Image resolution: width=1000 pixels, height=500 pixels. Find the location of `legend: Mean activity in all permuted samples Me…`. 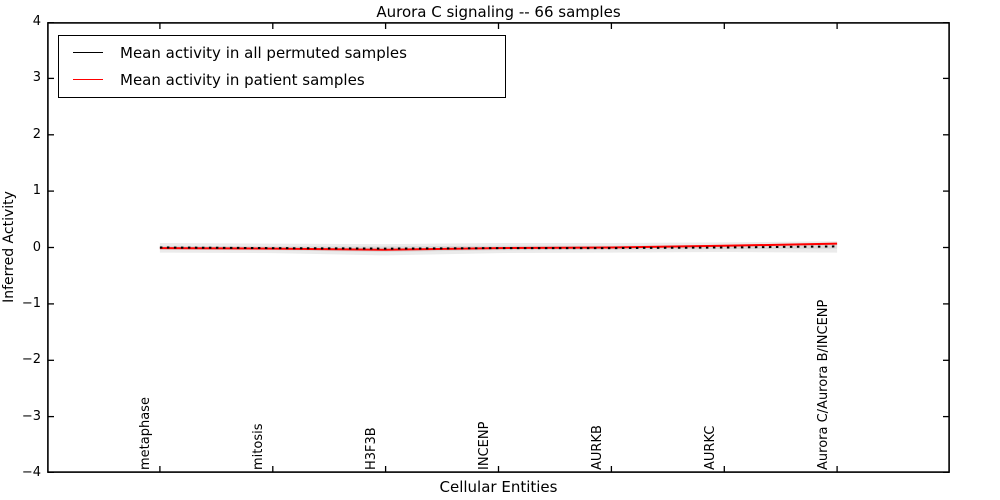

legend: Mean activity in all permuted samples Me… is located at coordinates (282, 66).